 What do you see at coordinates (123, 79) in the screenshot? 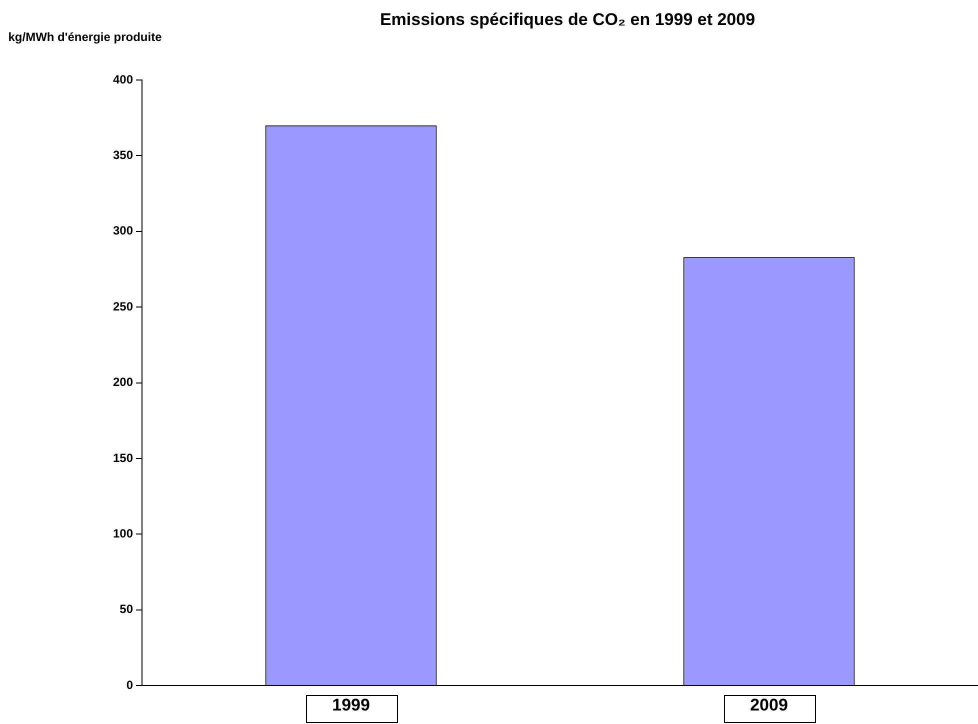
I see `y-tick-label: 400` at bounding box center [123, 79].